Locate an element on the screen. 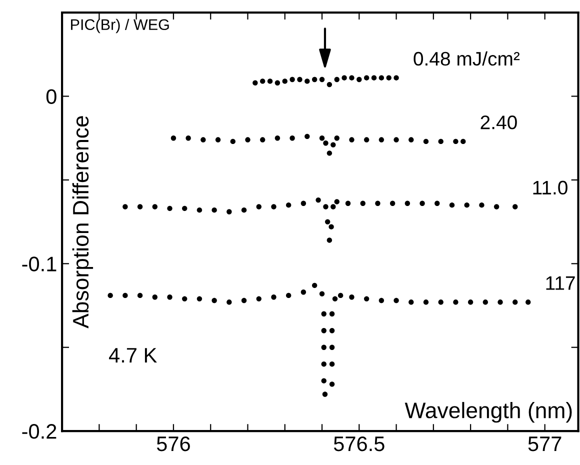  y-tick-label: -0.1 is located at coordinates (39, 264).